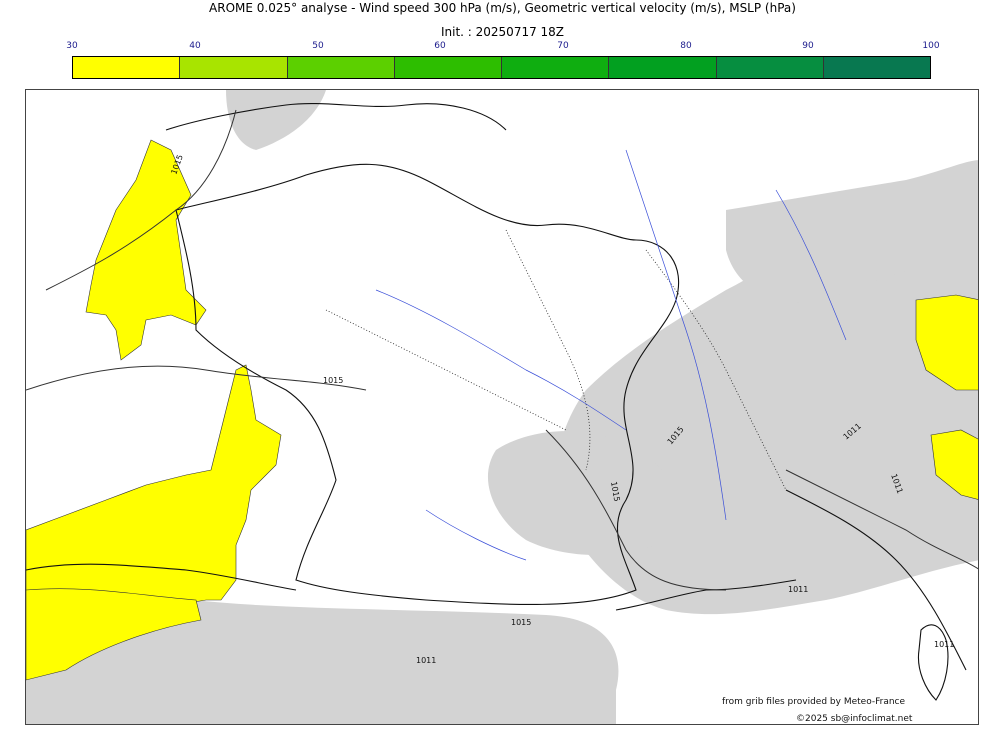 The width and height of the screenshot is (1005, 738). I want to click on colorbar-tick: 40, so click(195, 46).